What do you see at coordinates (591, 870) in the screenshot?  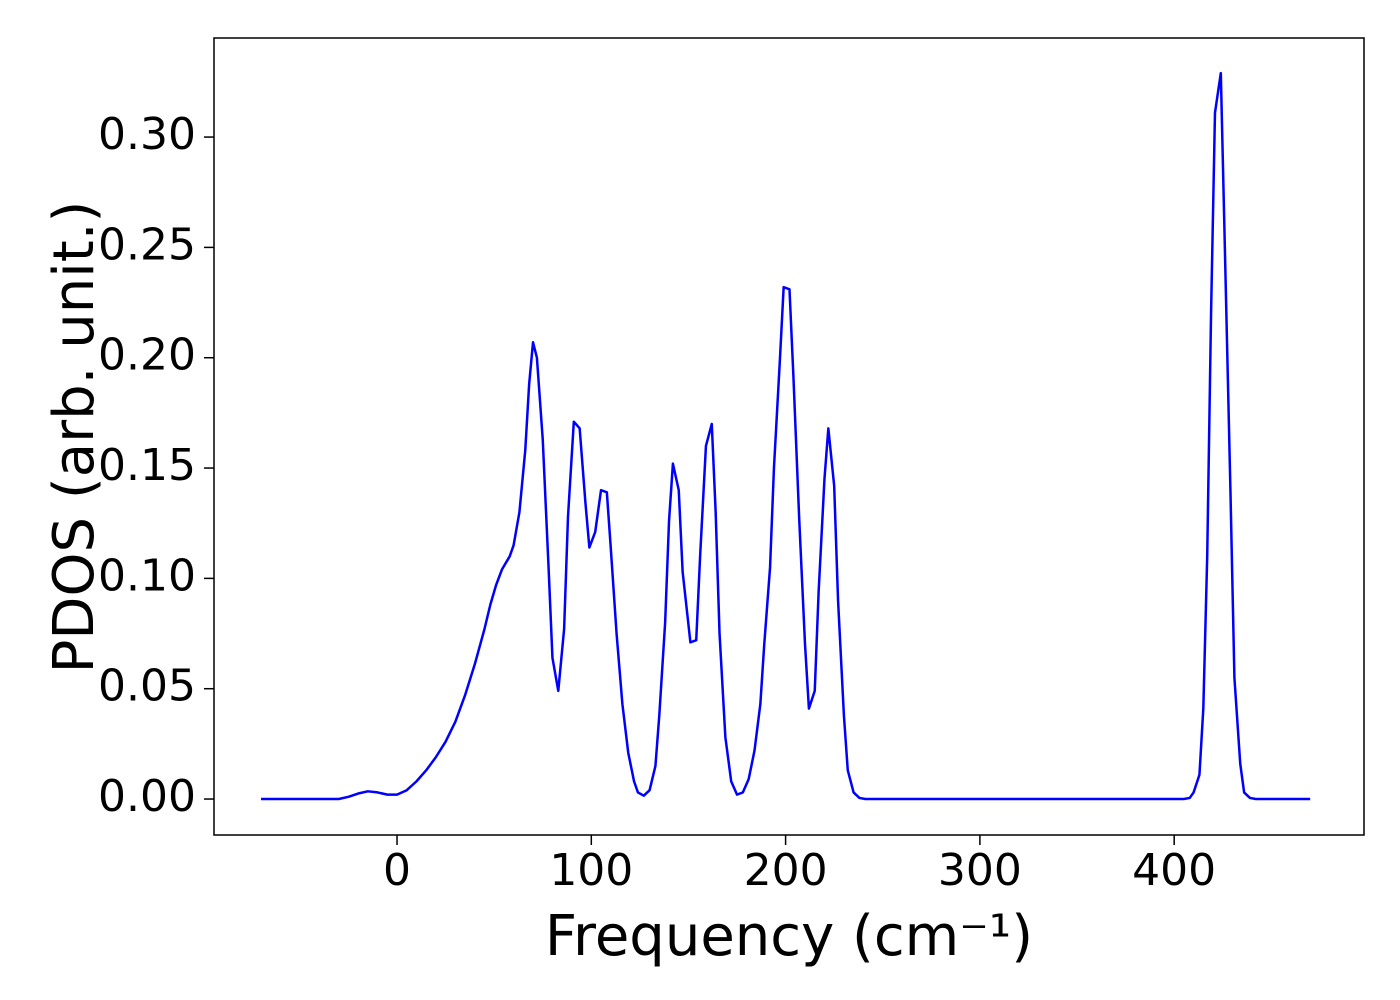 I see `x-tick-label: 100` at bounding box center [591, 870].